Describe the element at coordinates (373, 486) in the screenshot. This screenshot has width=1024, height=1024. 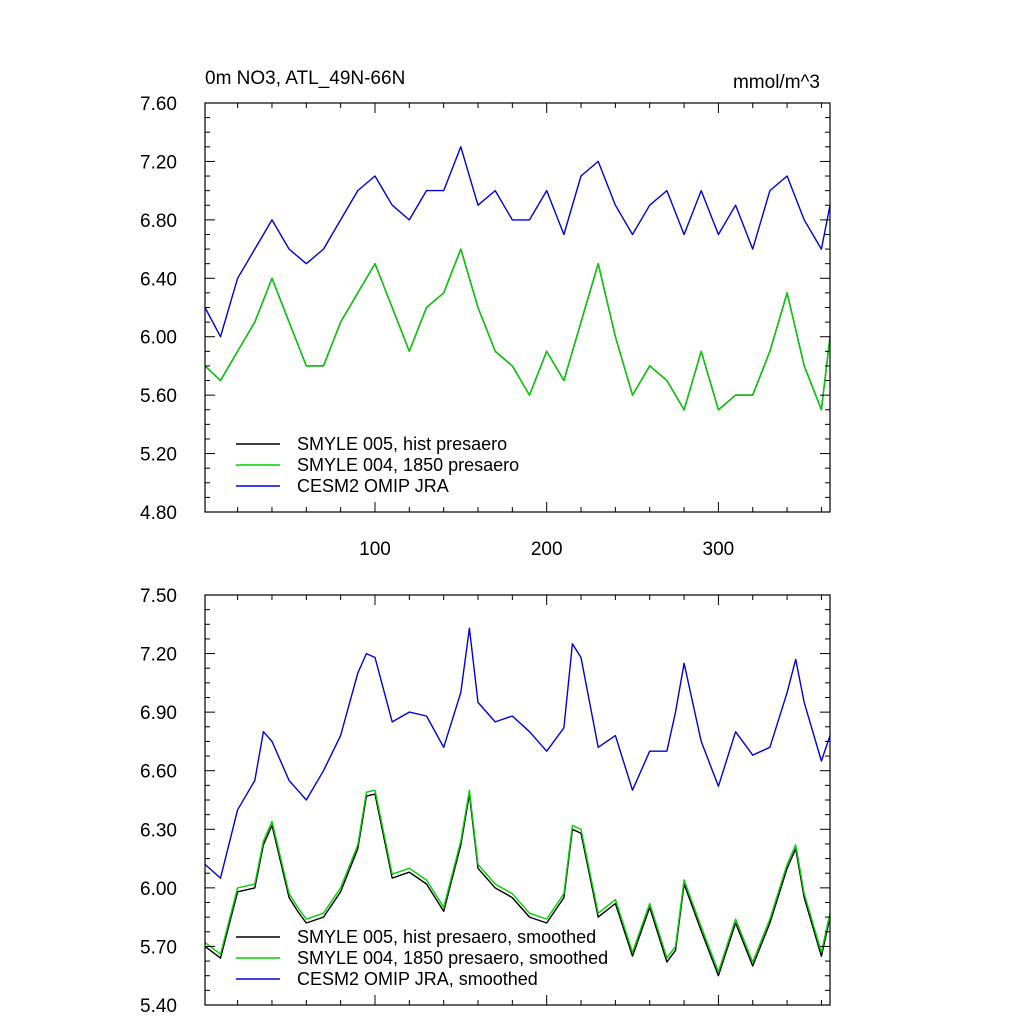
I see `legend-label: CESM2 OMIP JRA` at that location.